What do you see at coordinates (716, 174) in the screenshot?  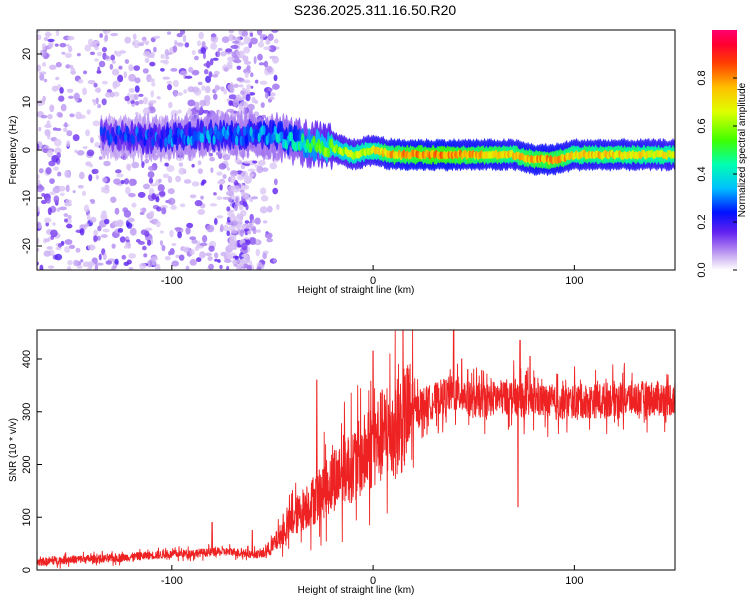 I see `colorbar-ticks: 0.0 0.2 0.4 0.6 0.8` at bounding box center [716, 174].